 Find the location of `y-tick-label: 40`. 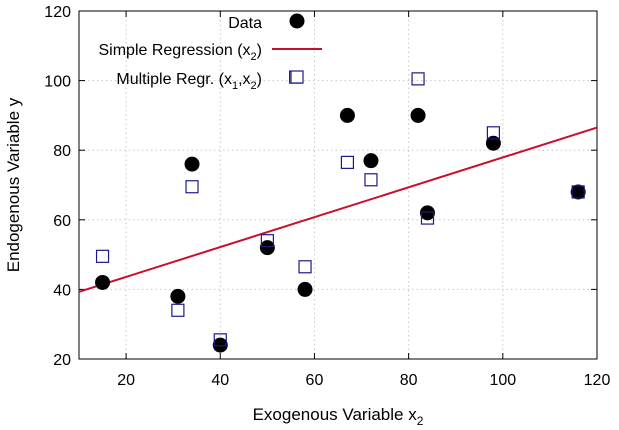

y-tick-label: 40 is located at coordinates (62, 290).